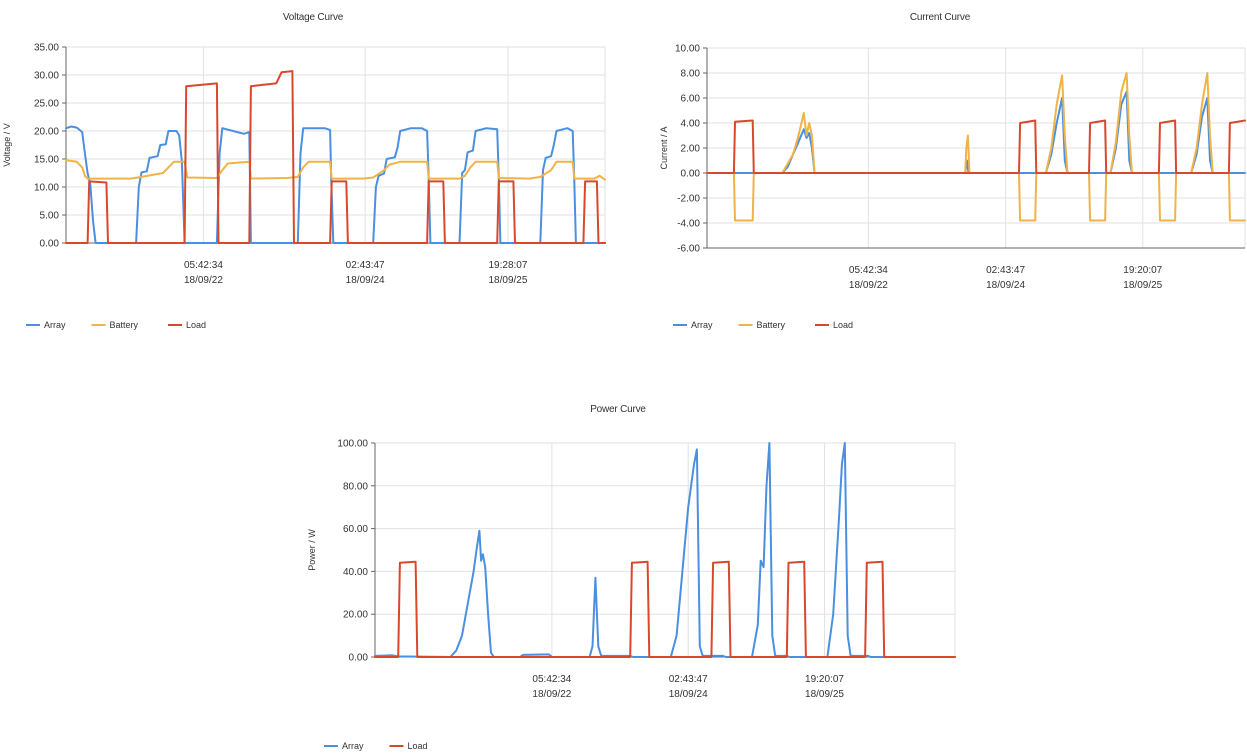 The image size is (1247, 756). I want to click on current-y-tick-label: 6.00, so click(691, 99).